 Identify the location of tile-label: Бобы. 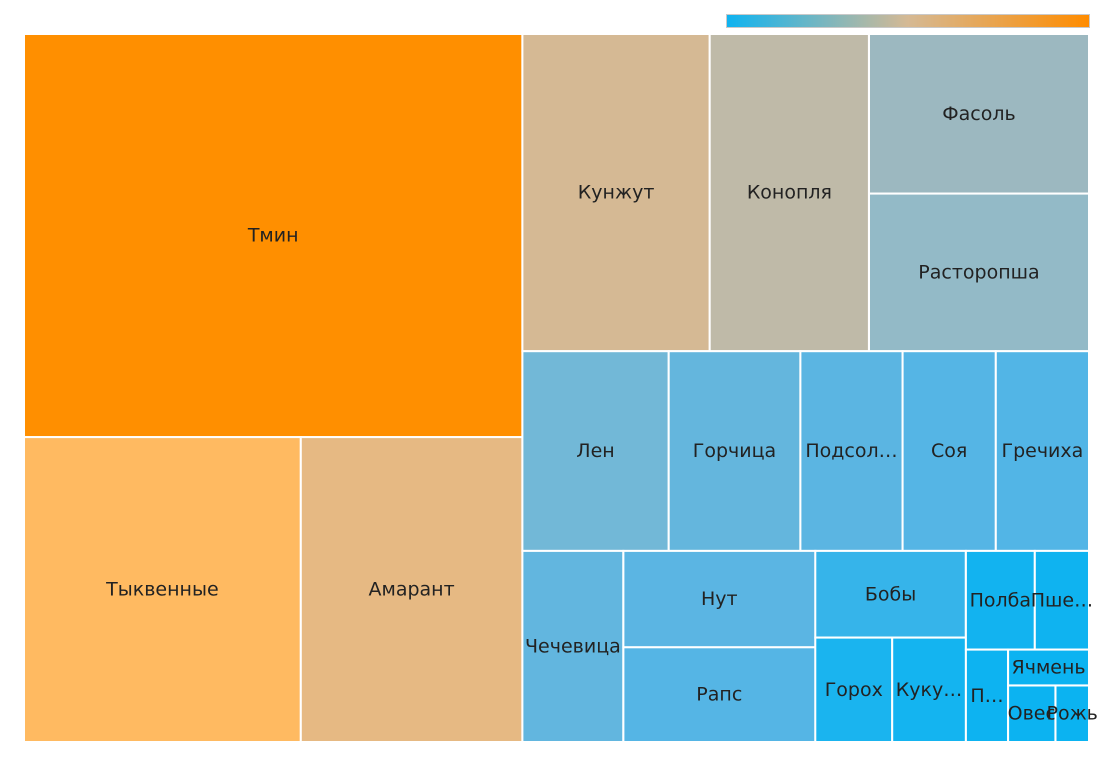
(890, 594).